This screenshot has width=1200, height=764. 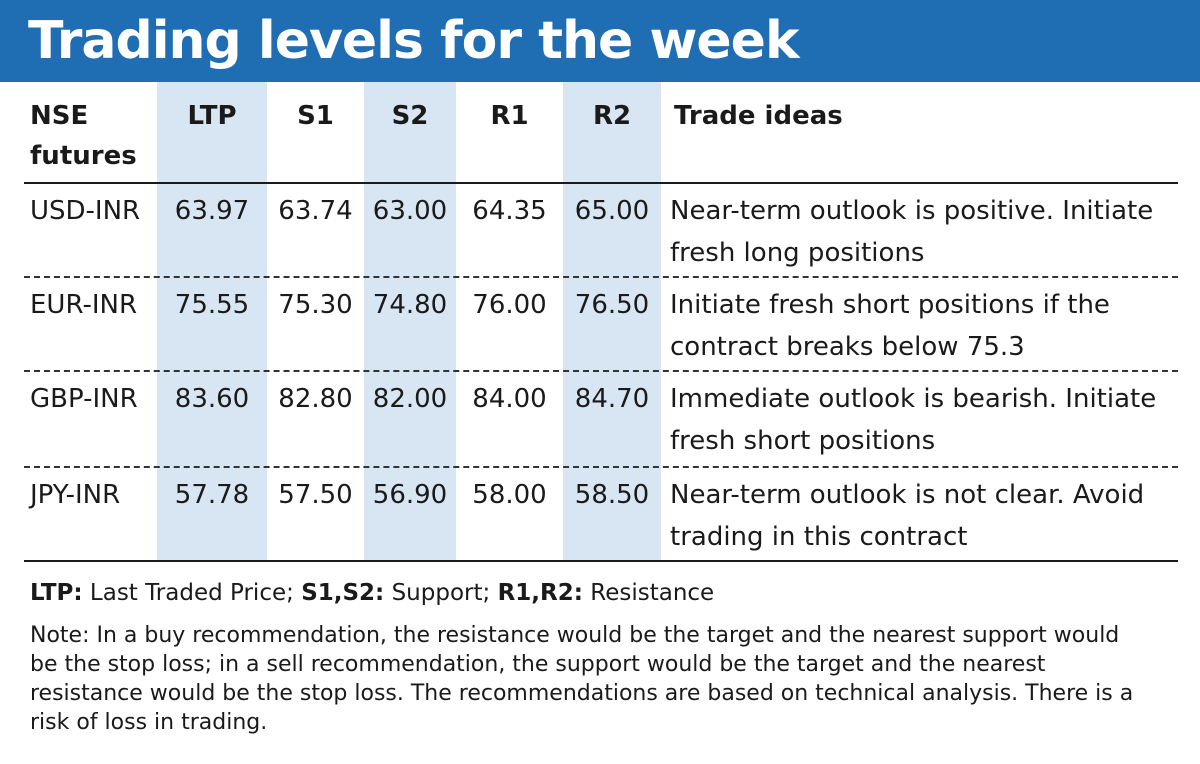 I want to click on header-r2: R2, so click(x=612, y=116).